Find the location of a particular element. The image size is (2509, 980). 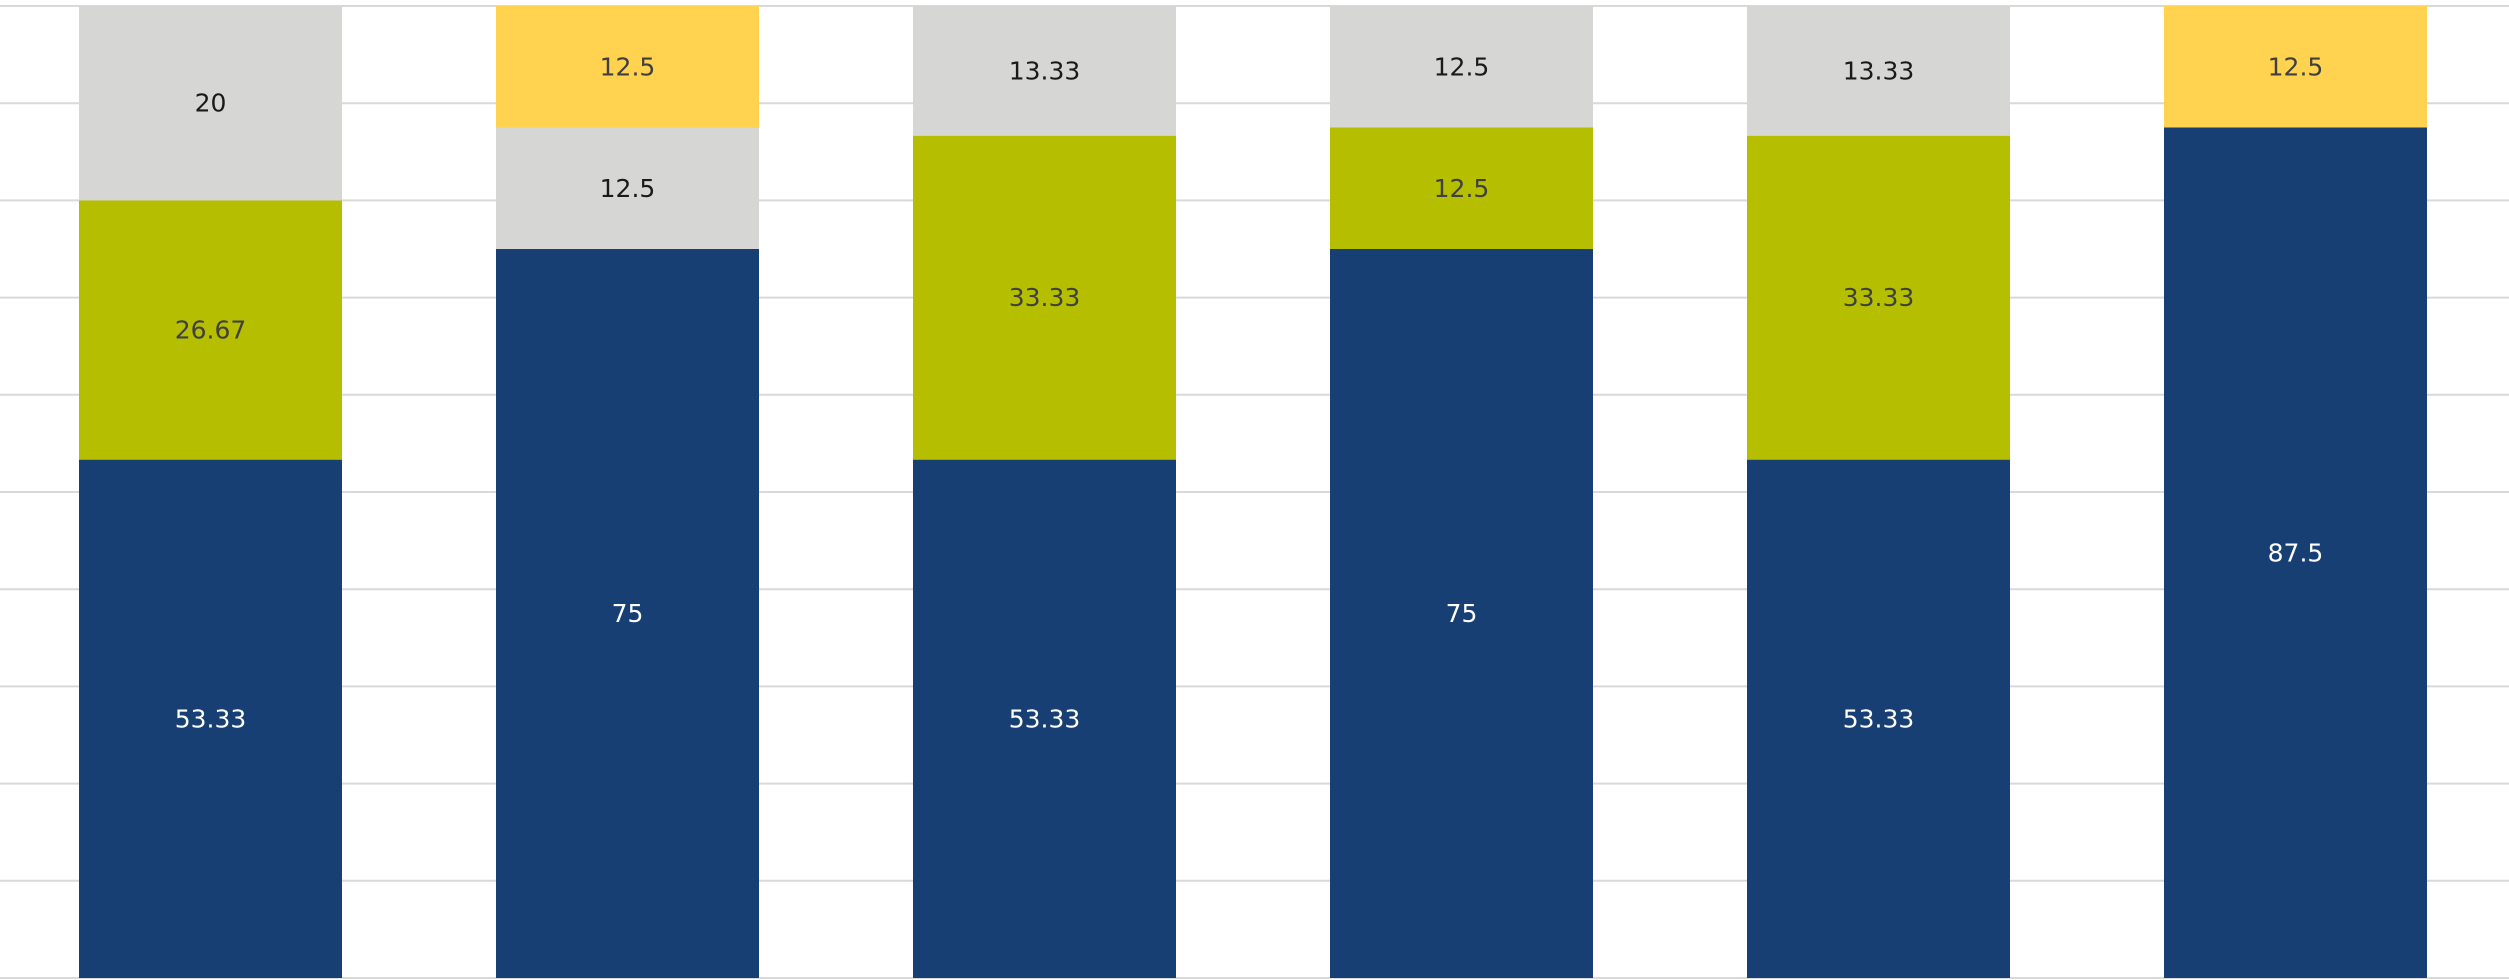

data-label: 26.67 is located at coordinates (211, 330).